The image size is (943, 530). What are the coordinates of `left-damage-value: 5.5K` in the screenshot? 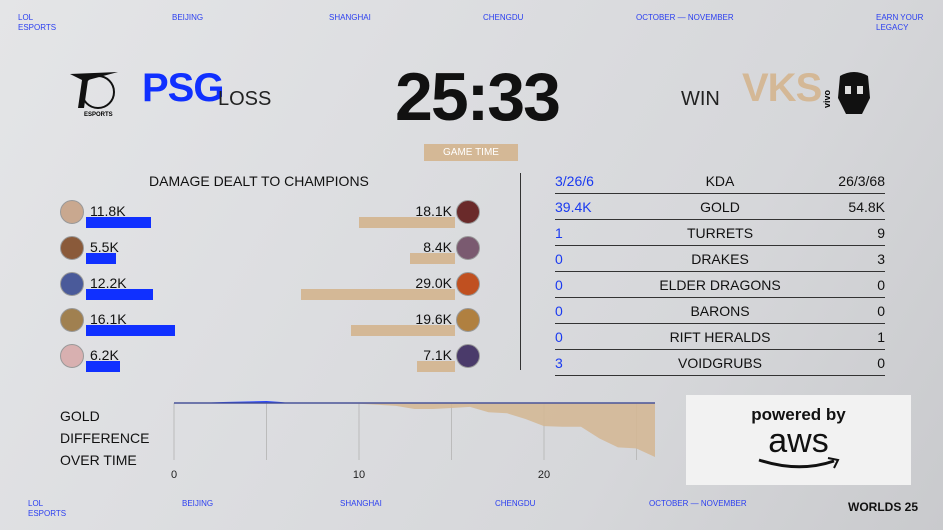 It's located at (104, 247).